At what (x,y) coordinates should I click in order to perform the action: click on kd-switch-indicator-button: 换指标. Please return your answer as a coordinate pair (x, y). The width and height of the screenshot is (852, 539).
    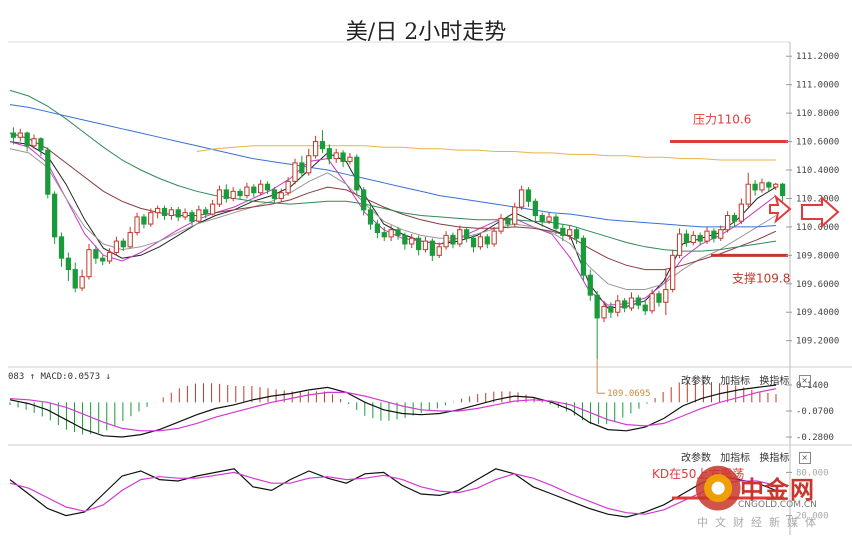
    Looking at the image, I should click on (774, 458).